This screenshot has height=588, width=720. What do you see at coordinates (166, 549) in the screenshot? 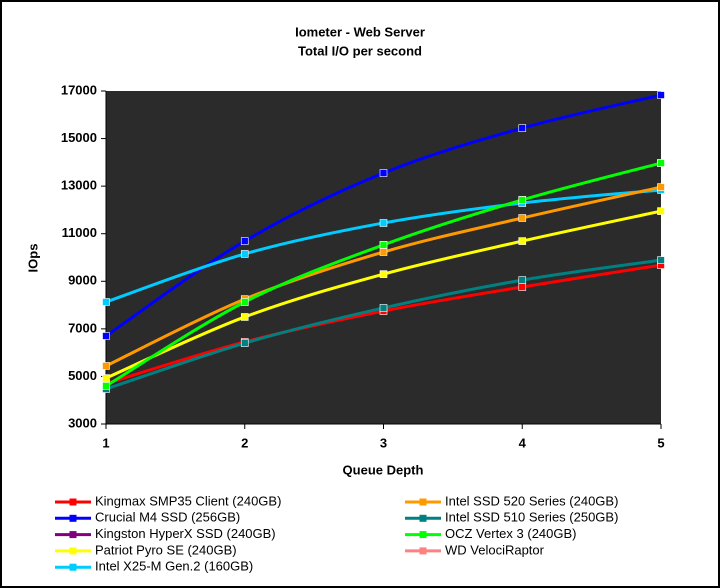
I see `legend-label: Patriot Pyro SE (240GB)` at bounding box center [166, 549].